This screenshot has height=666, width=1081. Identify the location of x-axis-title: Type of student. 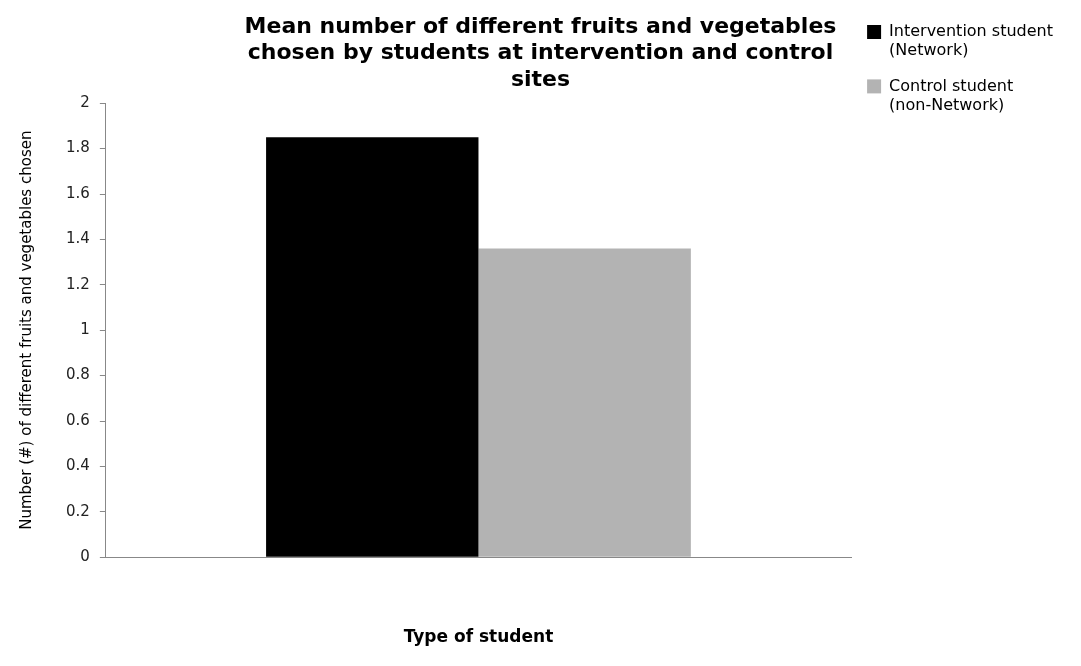
(478, 636).